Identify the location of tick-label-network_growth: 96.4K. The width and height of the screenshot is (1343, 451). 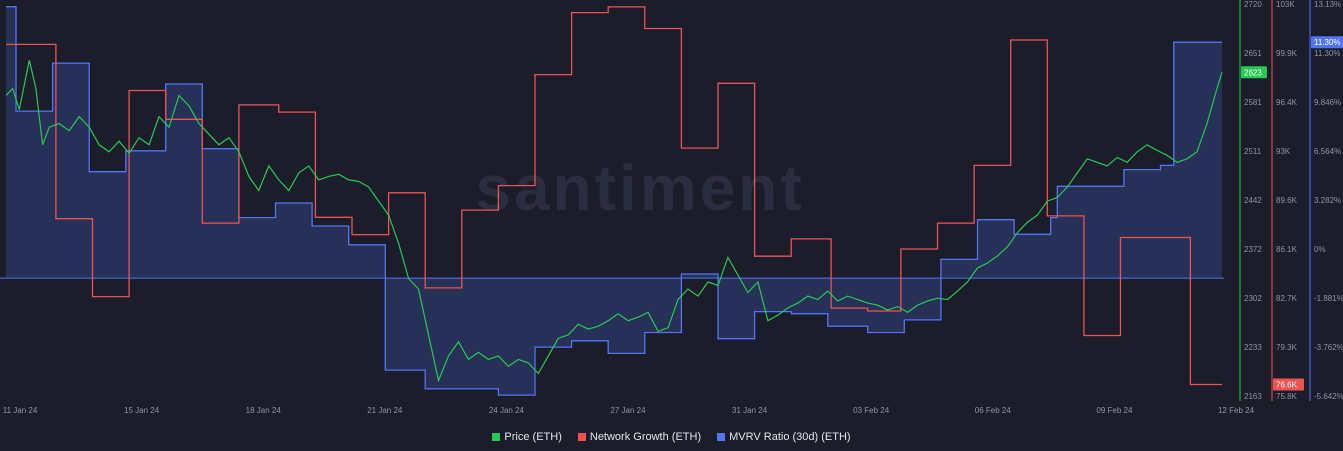
(1287, 102).